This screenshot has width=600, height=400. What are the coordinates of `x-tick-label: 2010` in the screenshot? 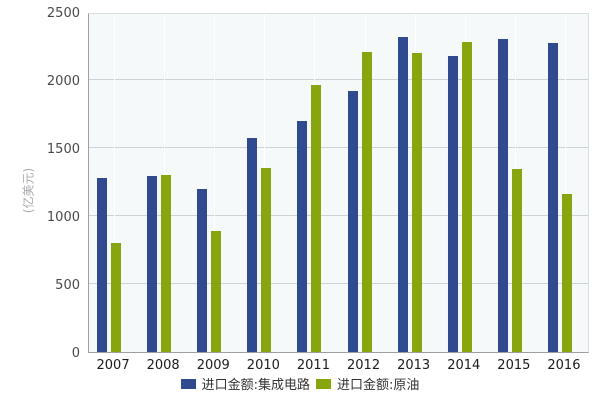 It's located at (263, 365).